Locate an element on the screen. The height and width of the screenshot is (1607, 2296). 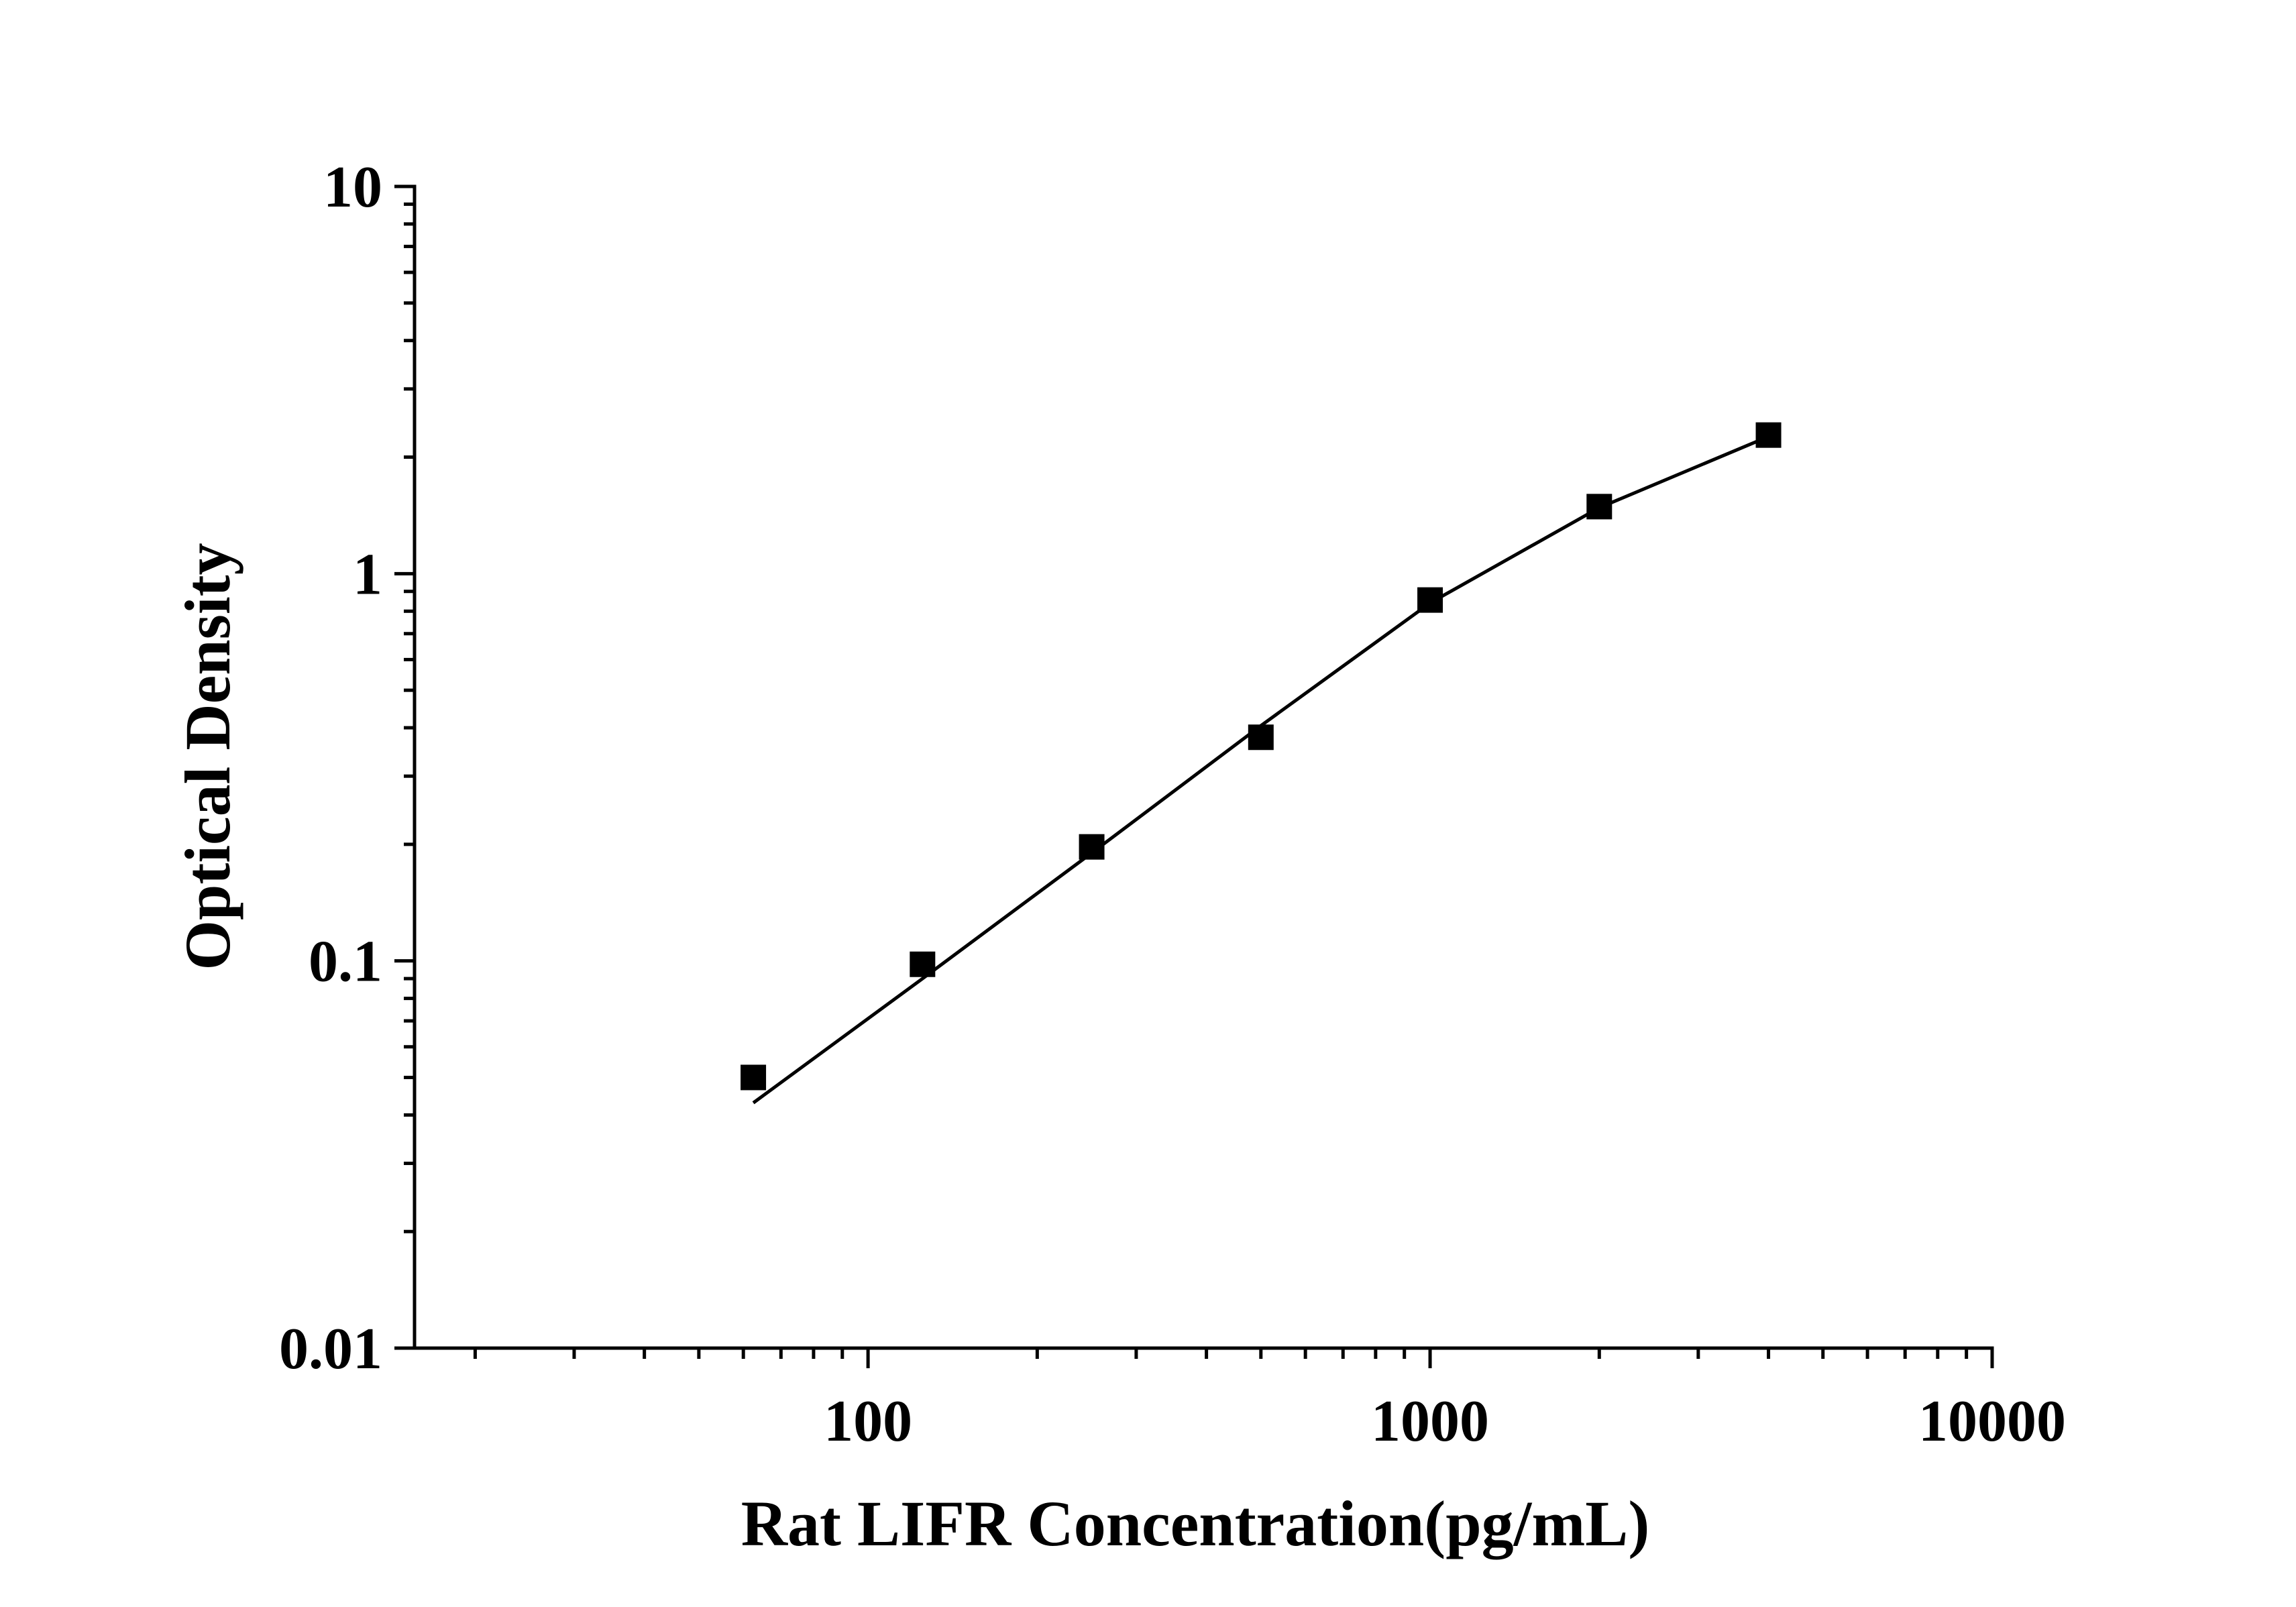
y-axis-label: Optical Density is located at coordinates (207, 756).